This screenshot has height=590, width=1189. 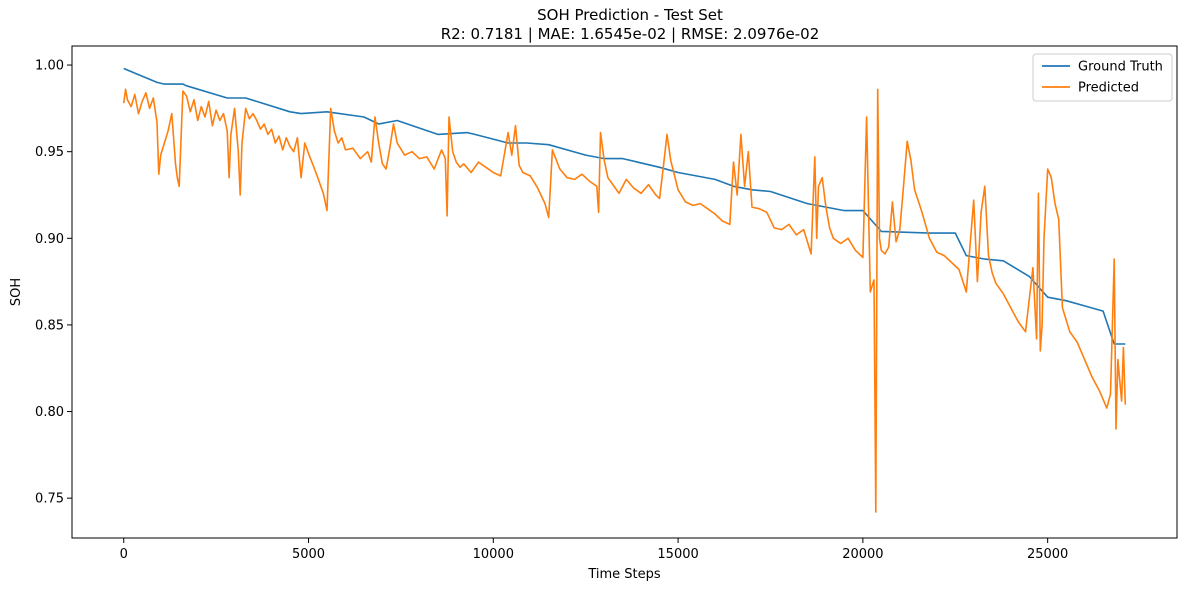 I want to click on y-axis-label: SOH, so click(x=16, y=292).